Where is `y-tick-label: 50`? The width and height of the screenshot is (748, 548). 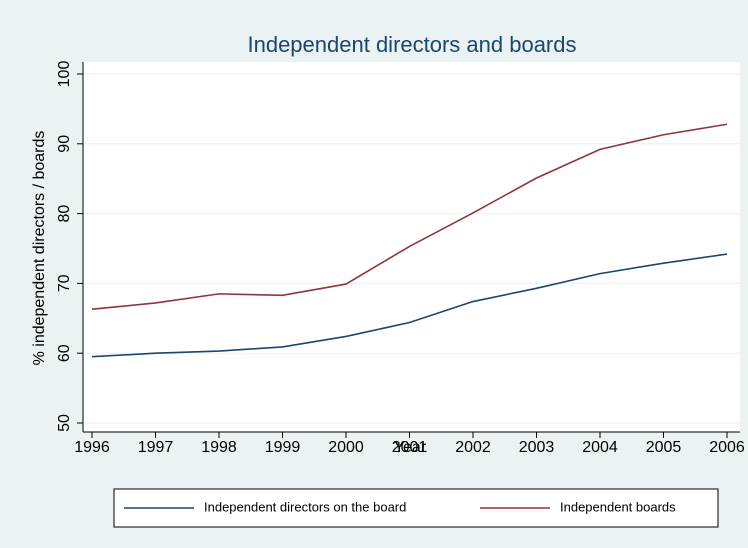 y-tick-label: 50 is located at coordinates (64, 423).